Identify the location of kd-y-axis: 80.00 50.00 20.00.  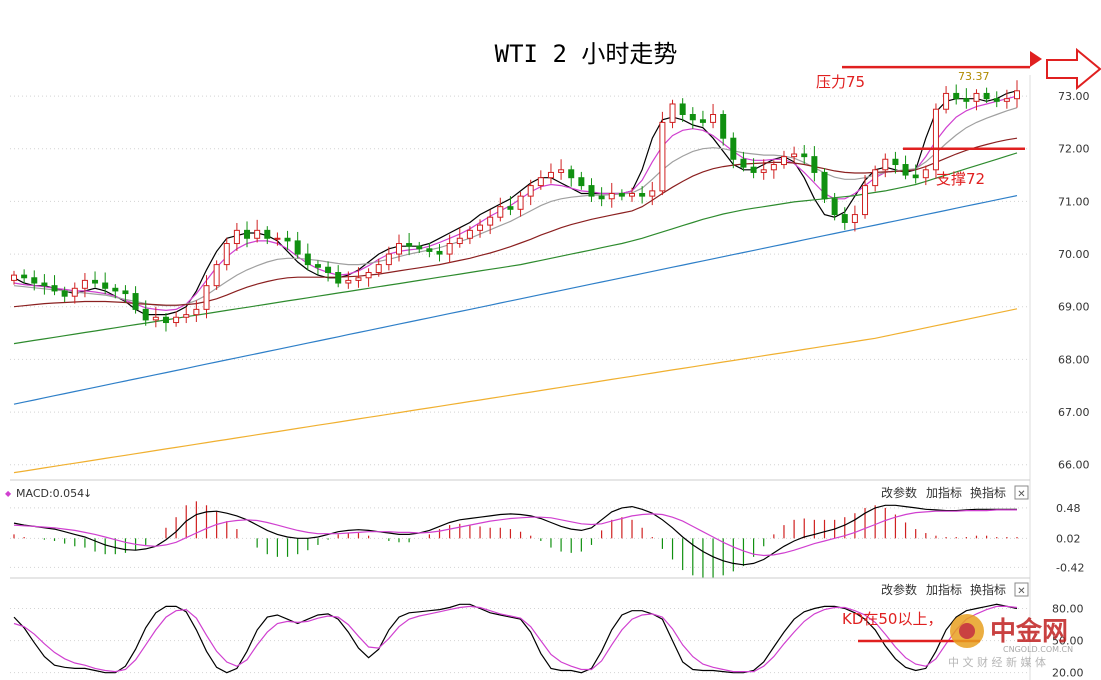
(1068, 641).